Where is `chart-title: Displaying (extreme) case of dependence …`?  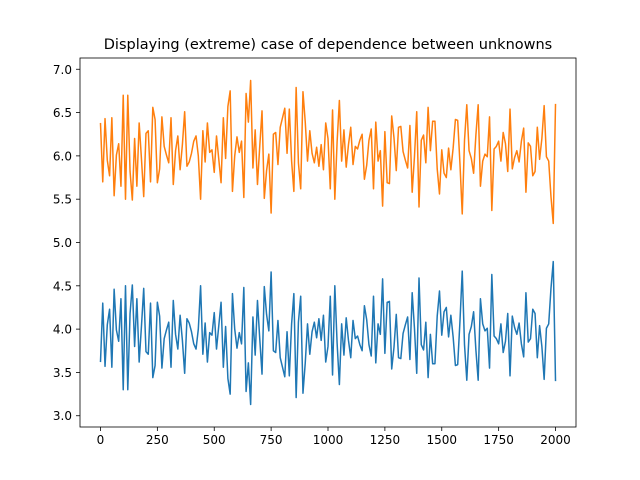
chart-title: Displaying (extreme) case of dependence … is located at coordinates (328, 45).